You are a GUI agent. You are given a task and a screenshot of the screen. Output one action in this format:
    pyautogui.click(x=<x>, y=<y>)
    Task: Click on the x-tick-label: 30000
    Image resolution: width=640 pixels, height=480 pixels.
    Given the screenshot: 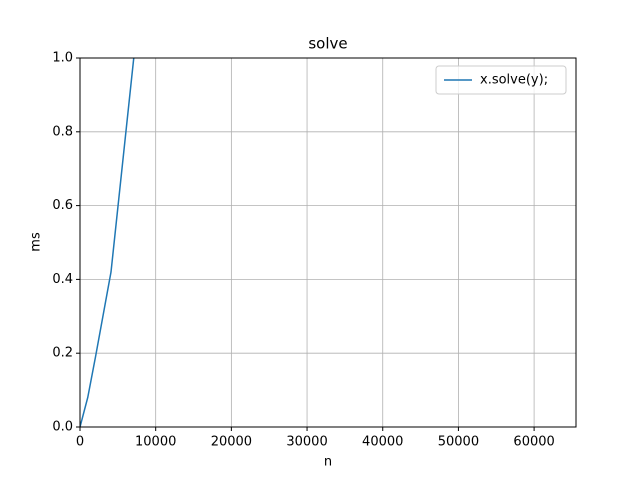 What is the action you would take?
    pyautogui.click(x=306, y=442)
    